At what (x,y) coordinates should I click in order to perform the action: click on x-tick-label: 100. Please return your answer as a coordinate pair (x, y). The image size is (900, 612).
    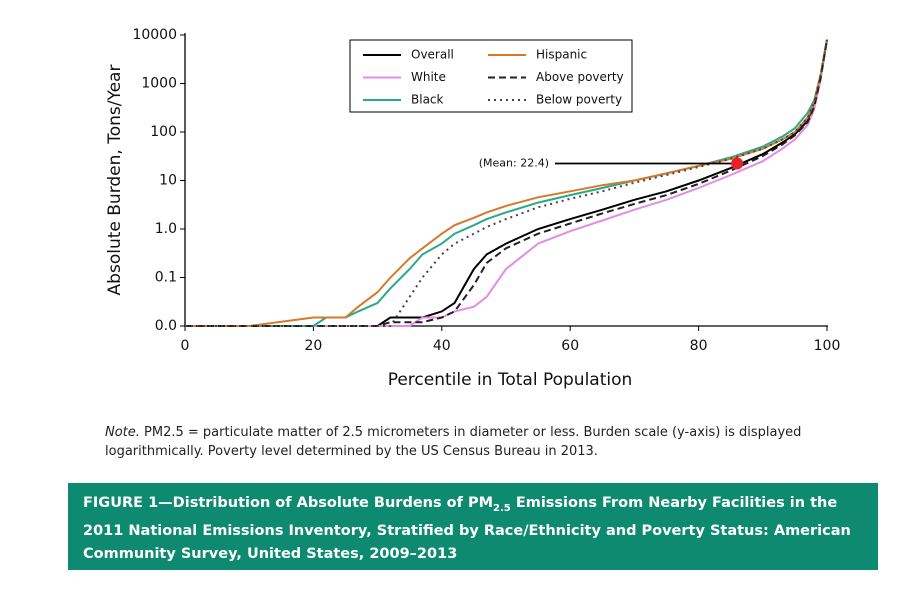
    Looking at the image, I should click on (827, 346).